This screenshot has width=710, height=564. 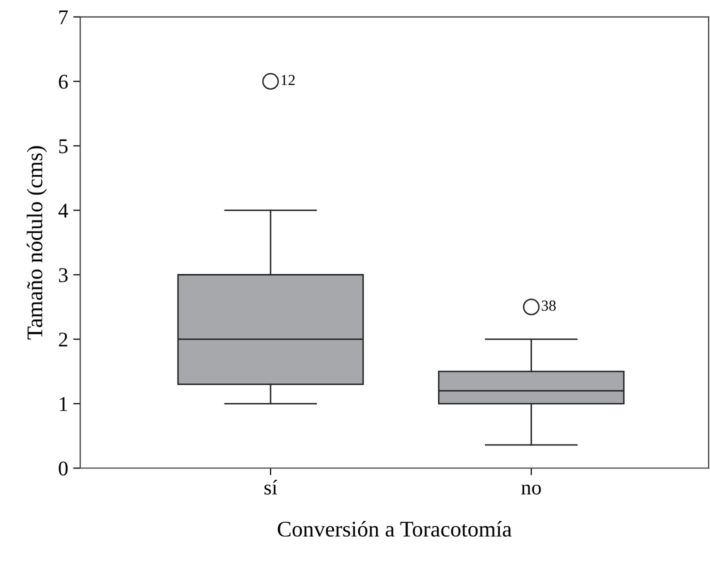 What do you see at coordinates (63, 339) in the screenshot?
I see `y-tick-label: 2` at bounding box center [63, 339].